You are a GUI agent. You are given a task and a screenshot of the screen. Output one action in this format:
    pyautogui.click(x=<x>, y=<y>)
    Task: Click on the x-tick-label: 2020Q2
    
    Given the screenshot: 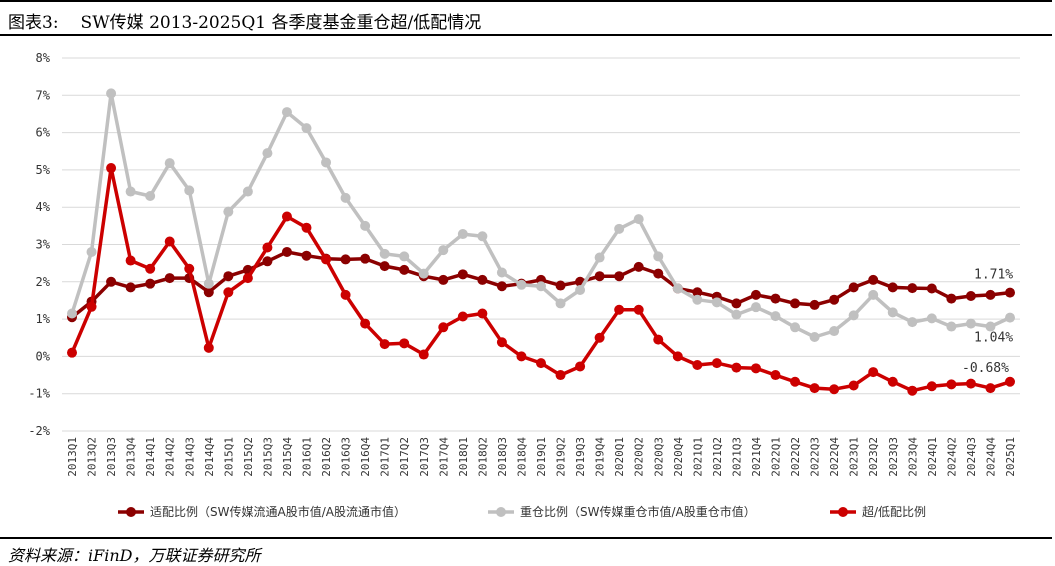 What is the action you would take?
    pyautogui.click(x=639, y=457)
    